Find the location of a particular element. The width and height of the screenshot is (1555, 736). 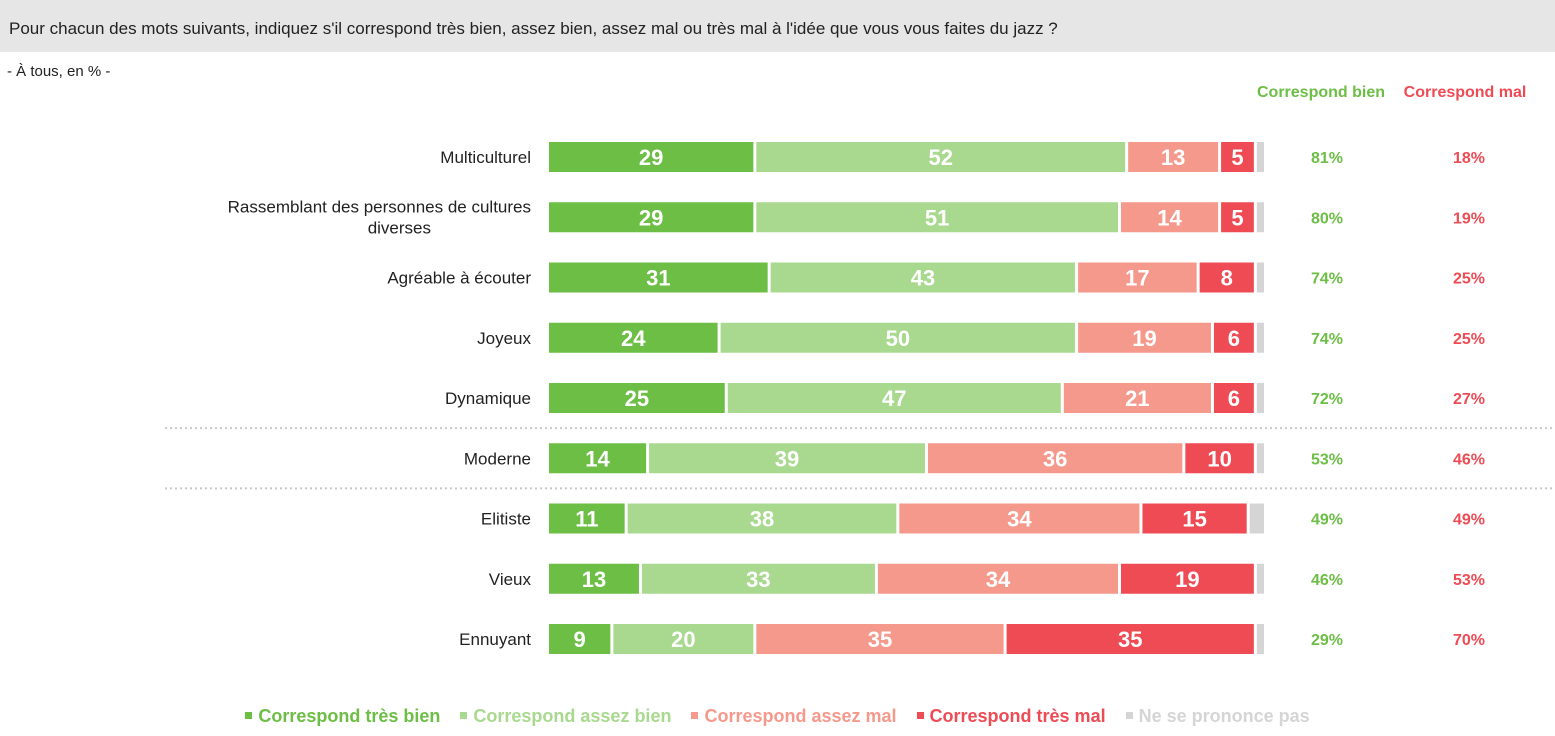

data-label-assez-bien: 52 is located at coordinates (941, 157).